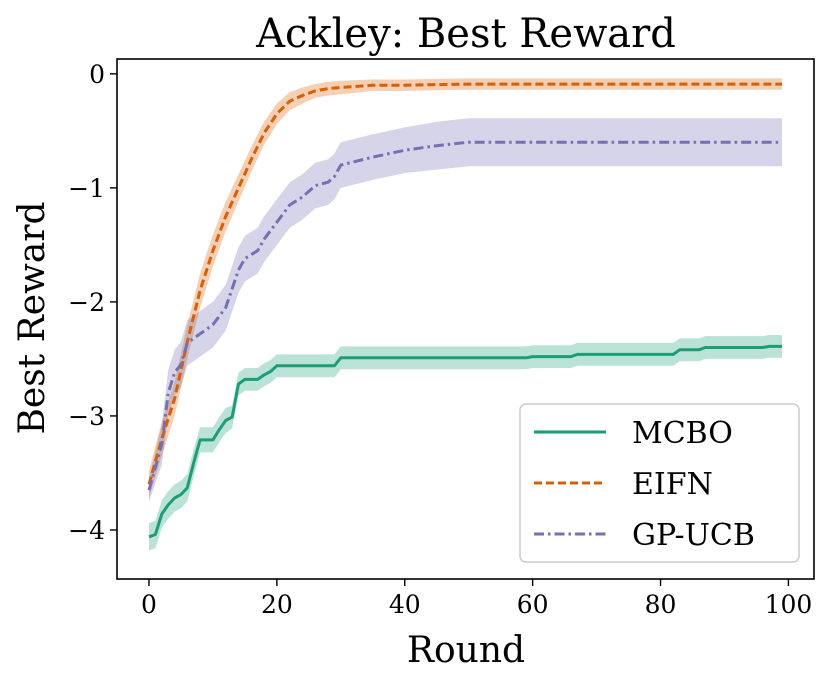 The width and height of the screenshot is (831, 685). What do you see at coordinates (693, 535) in the screenshot?
I see `legend-label-gp-ucb: GP-UCB` at bounding box center [693, 535].